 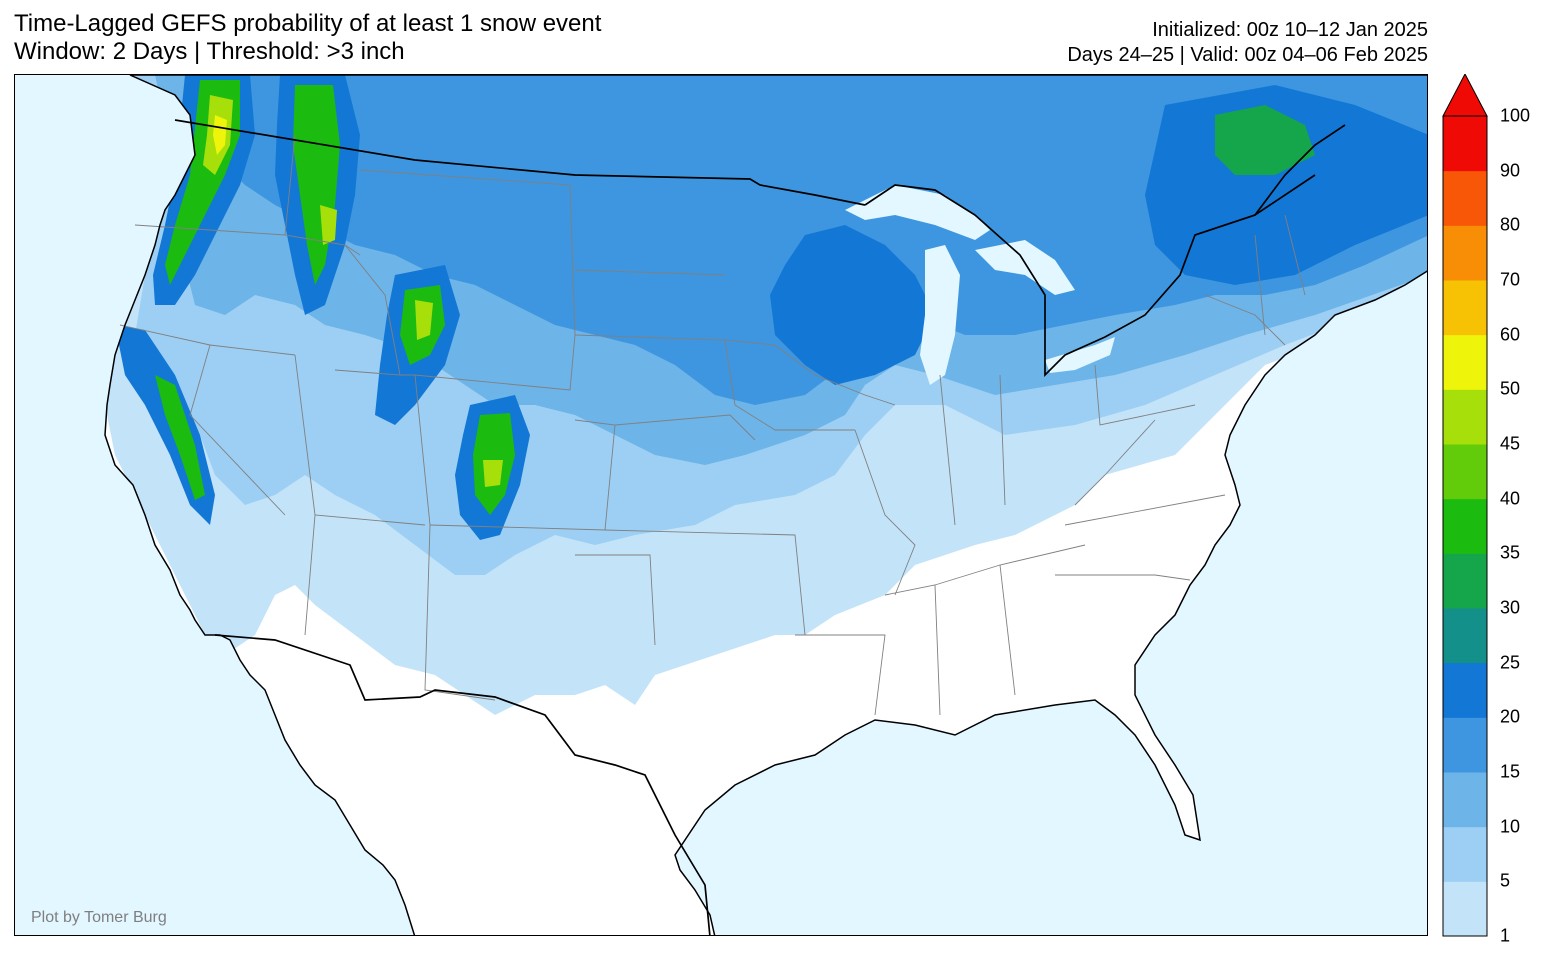 I want to click on colorbar-tick-label: 15, so click(x=1510, y=771).